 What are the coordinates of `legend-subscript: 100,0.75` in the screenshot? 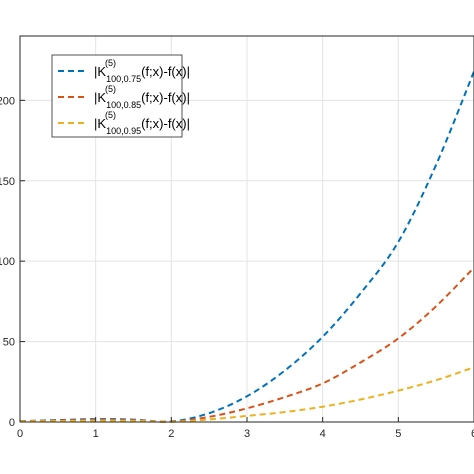 It's located at (123, 79).